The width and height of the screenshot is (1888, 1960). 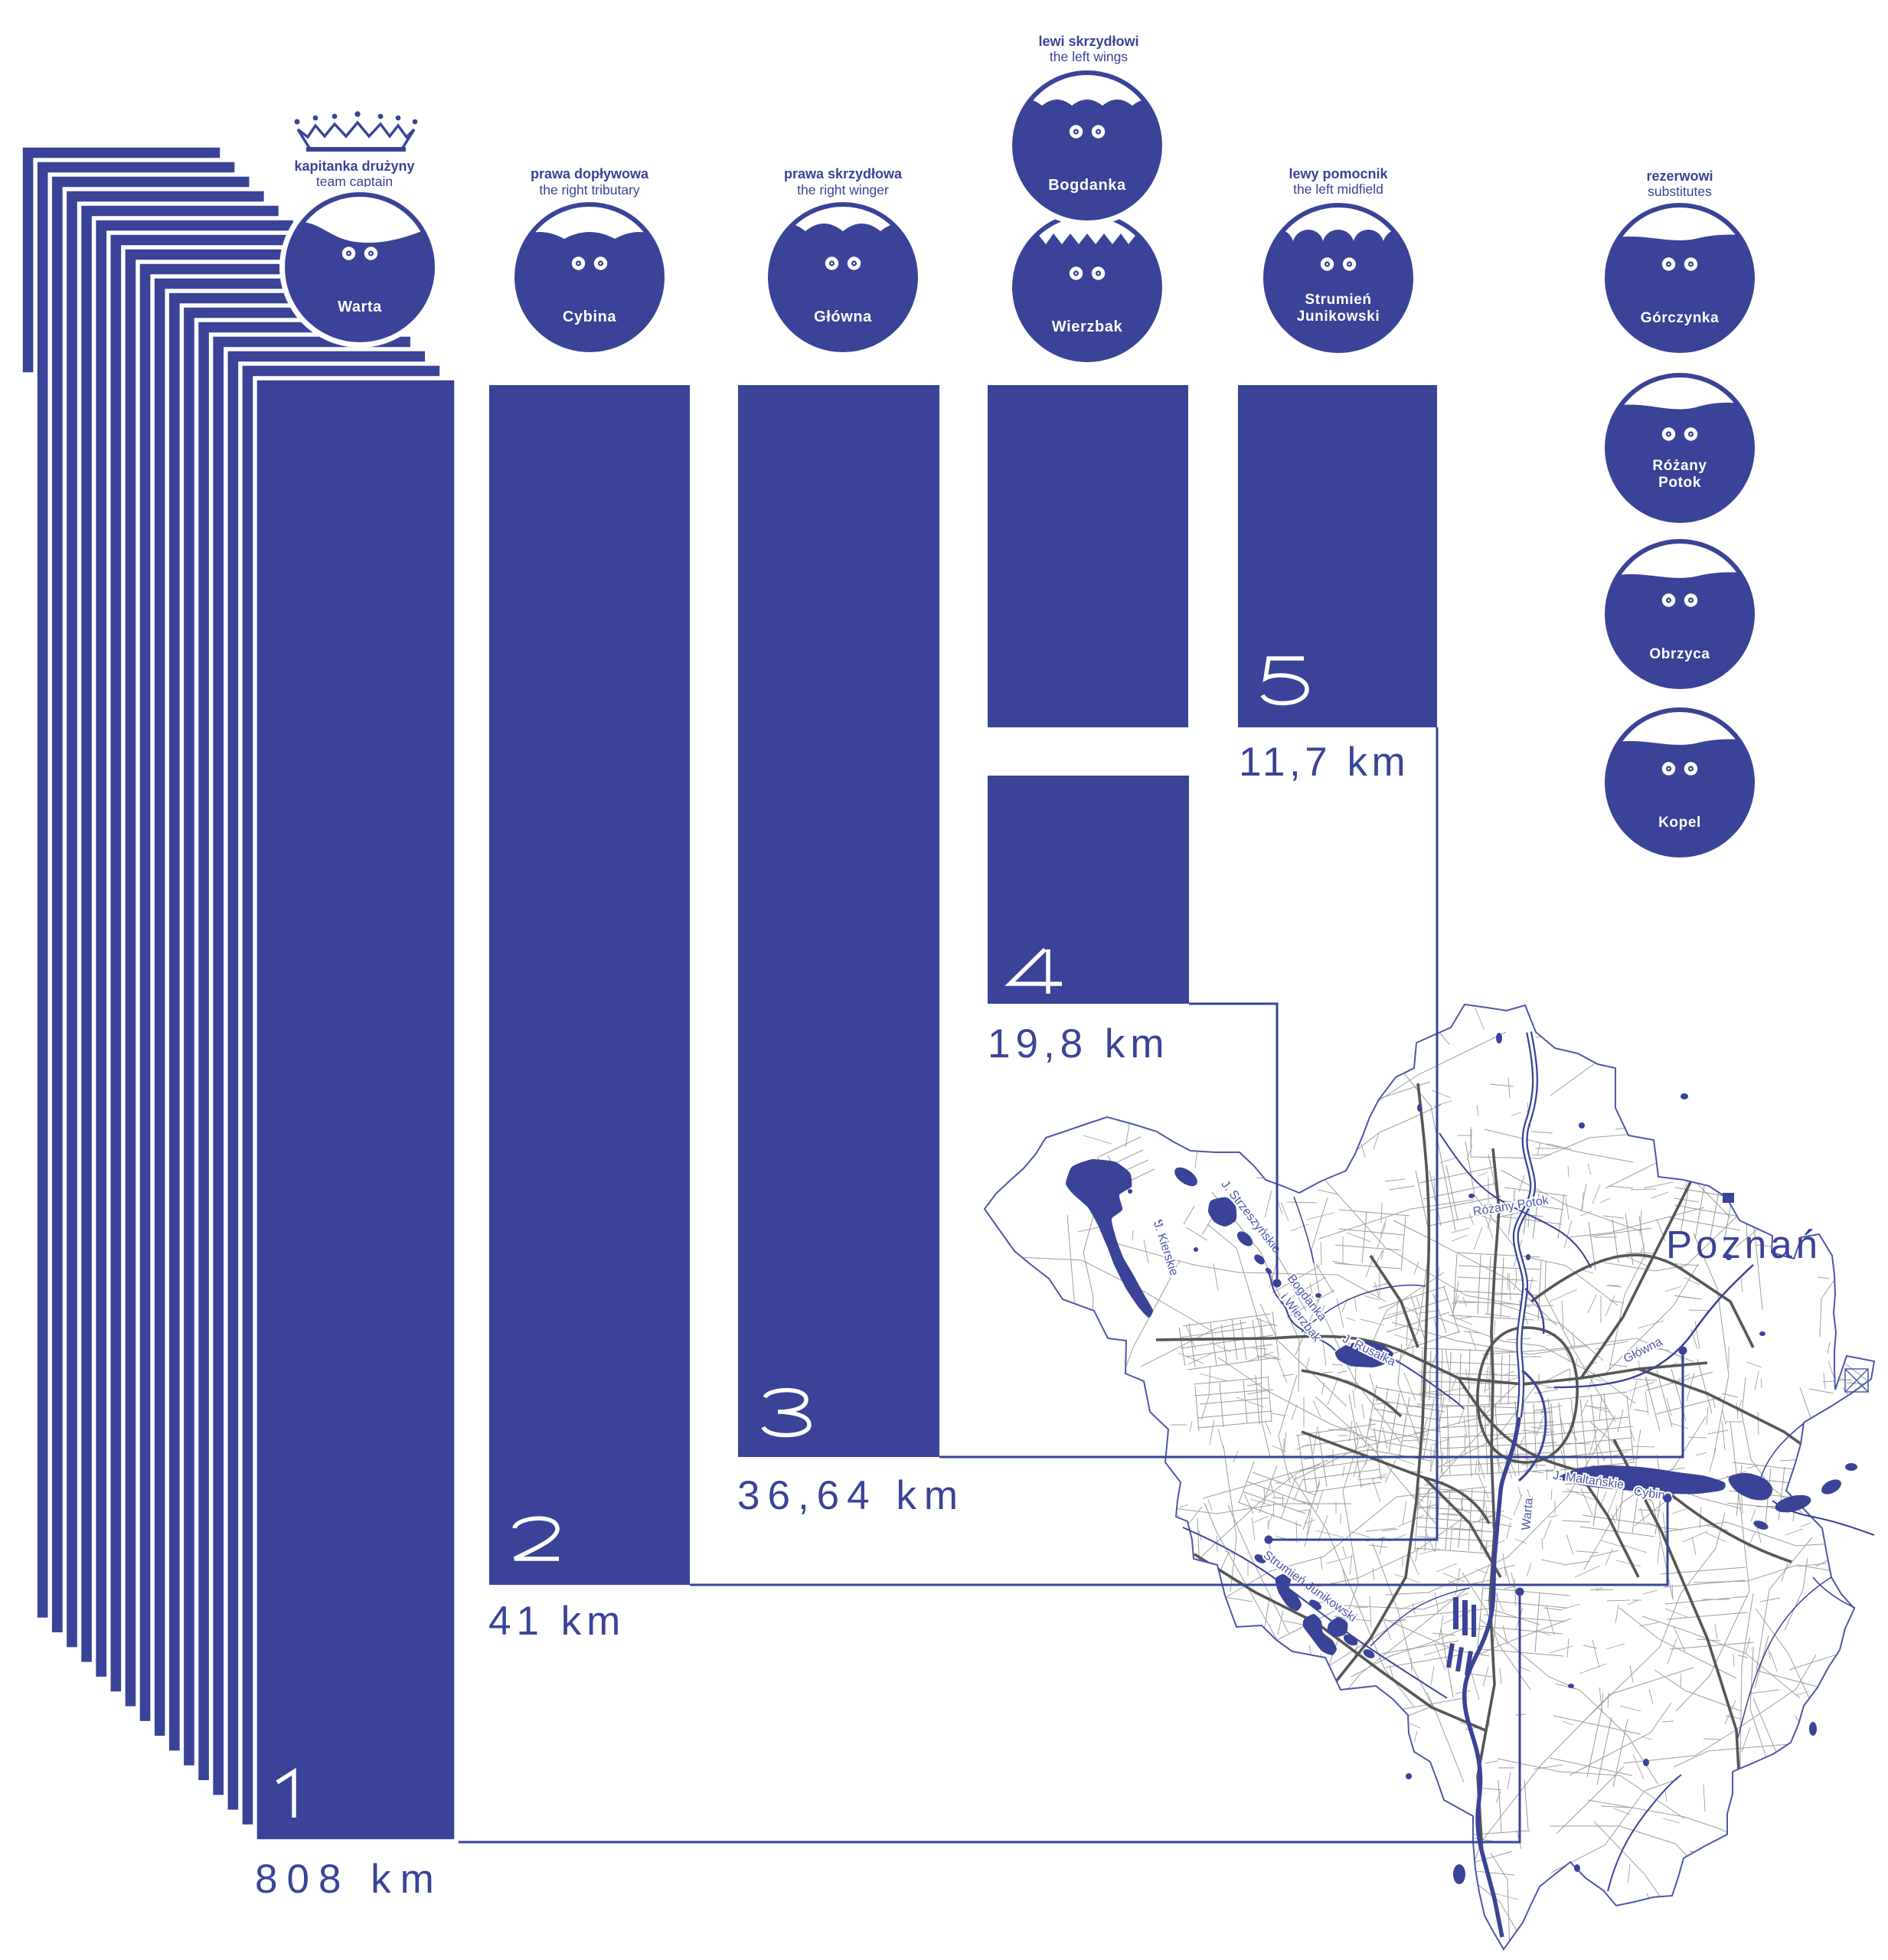 I want to click on svg-text: lewy pomocnik, so click(x=1338, y=173).